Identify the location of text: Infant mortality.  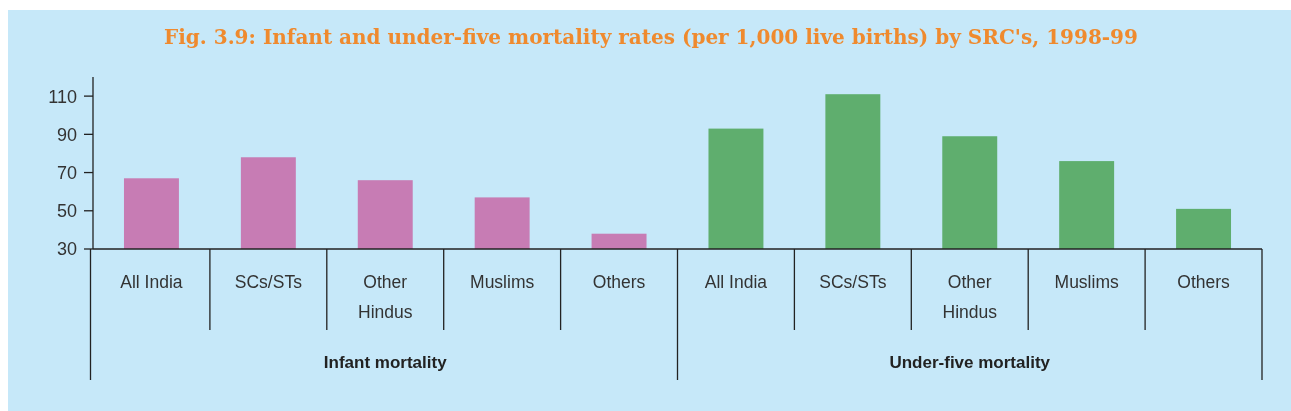
(385, 362).